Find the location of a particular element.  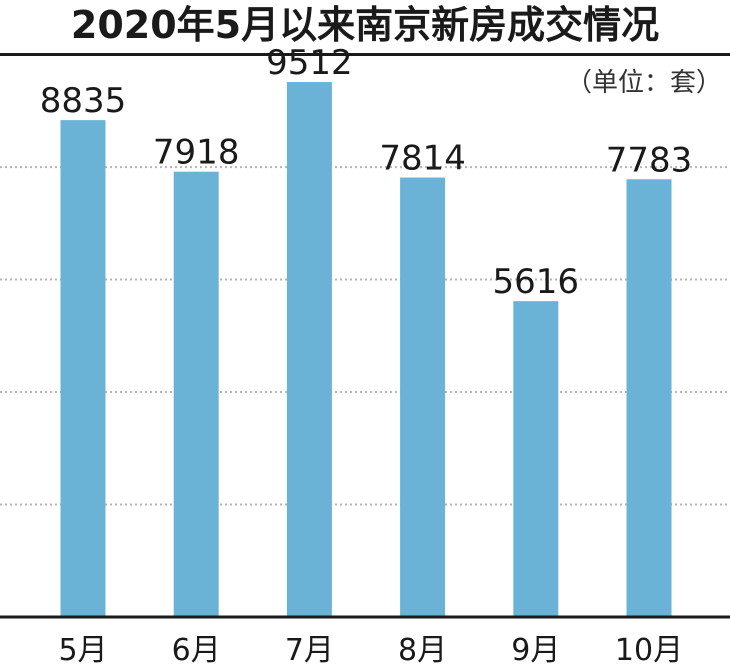

data-label: 7814 is located at coordinates (422, 159).